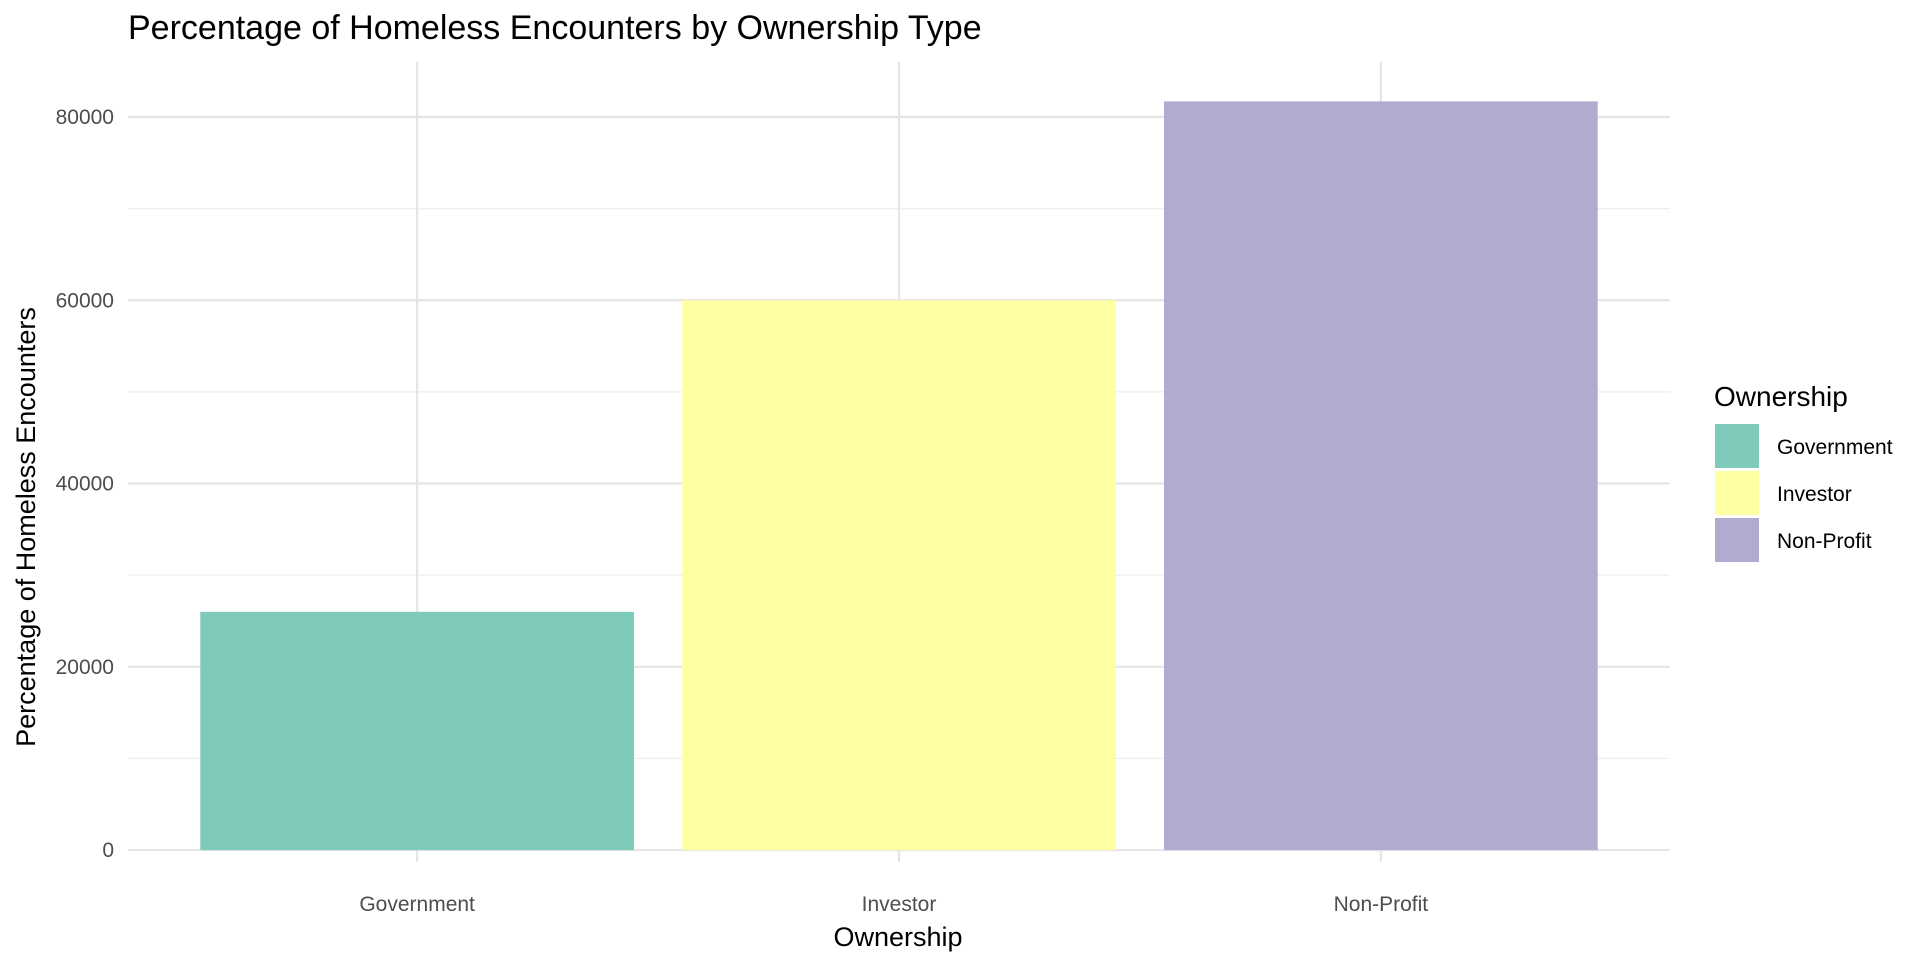  Describe the element at coordinates (85, 667) in the screenshot. I see `y-tick-label: 20000` at that location.